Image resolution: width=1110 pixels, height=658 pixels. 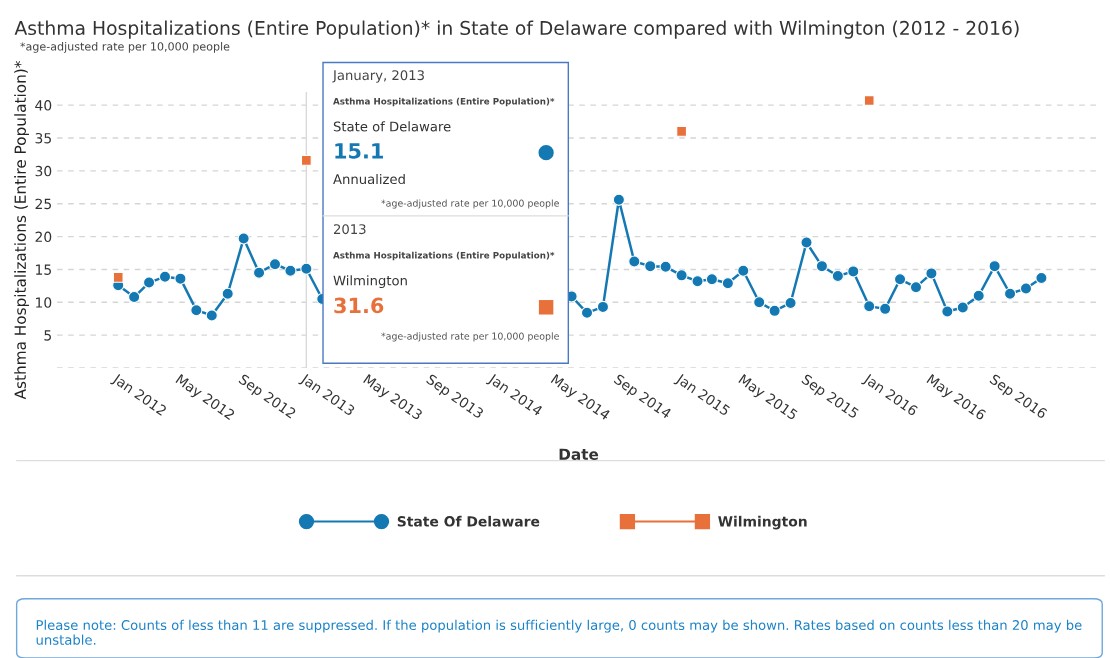 What do you see at coordinates (44, 302) in the screenshot?
I see `y-tick-label: 10` at bounding box center [44, 302].